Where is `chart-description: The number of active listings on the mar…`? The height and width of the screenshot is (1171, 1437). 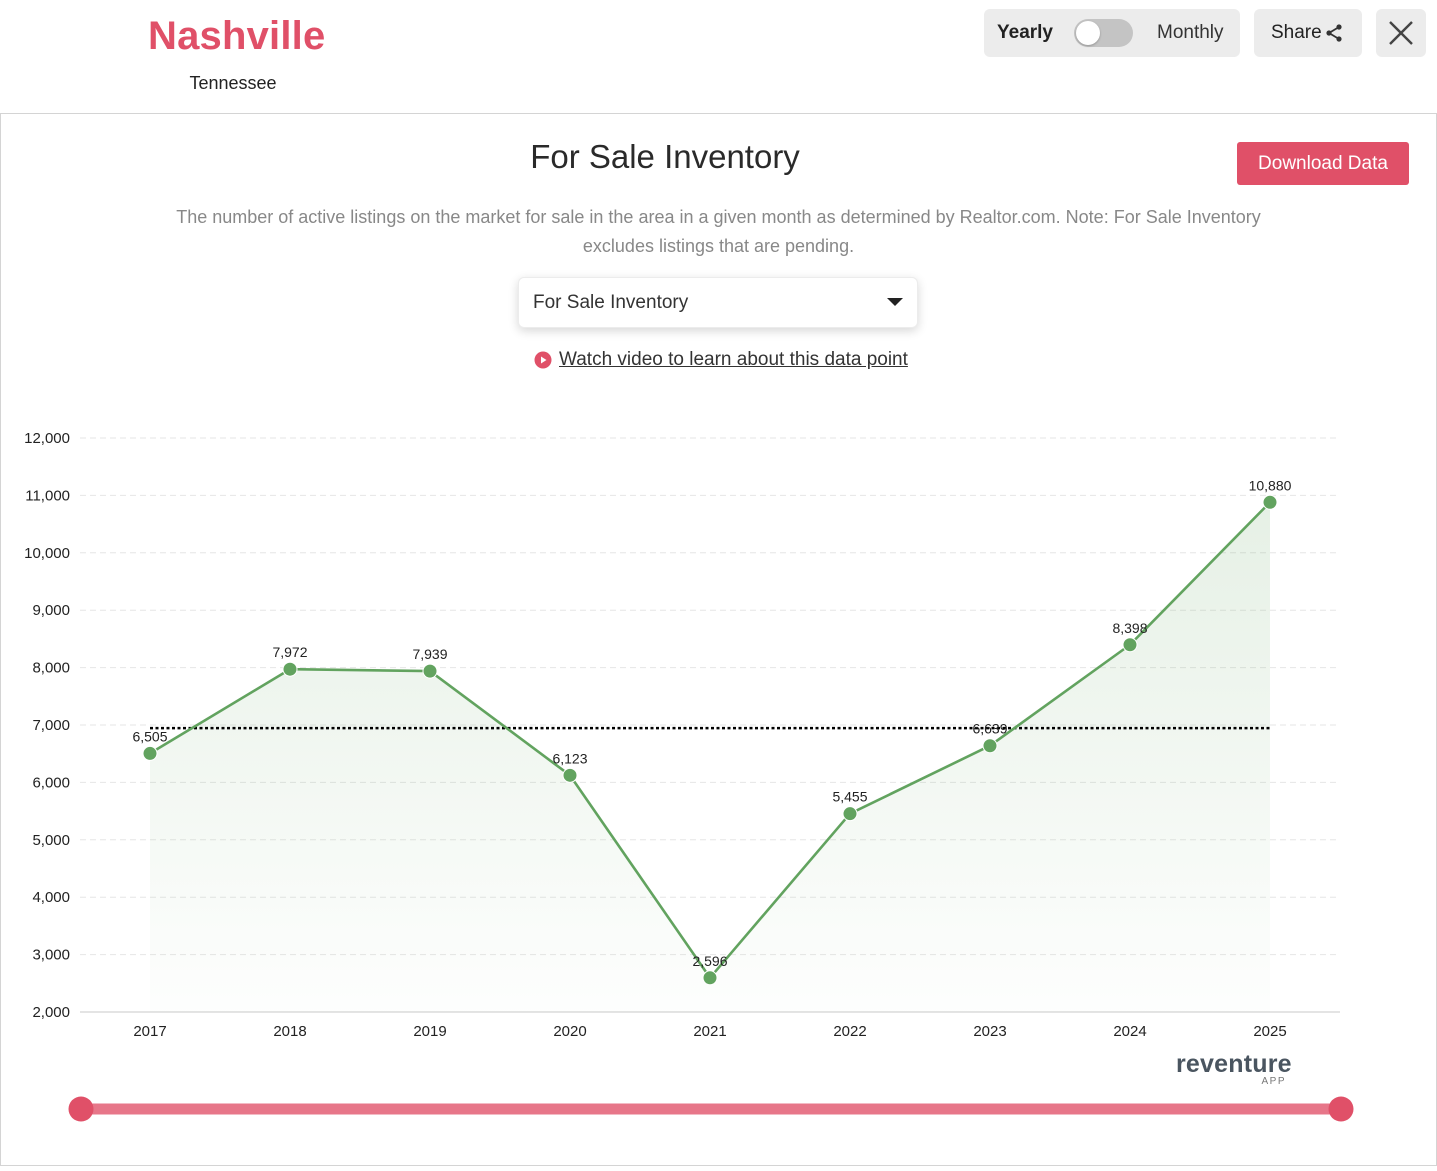 chart-description: The number of active listings on the mar… is located at coordinates (718, 231).